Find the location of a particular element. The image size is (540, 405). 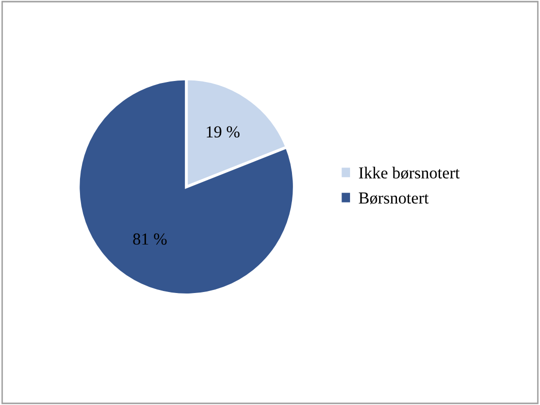

data-label: 19 % is located at coordinates (223, 132).